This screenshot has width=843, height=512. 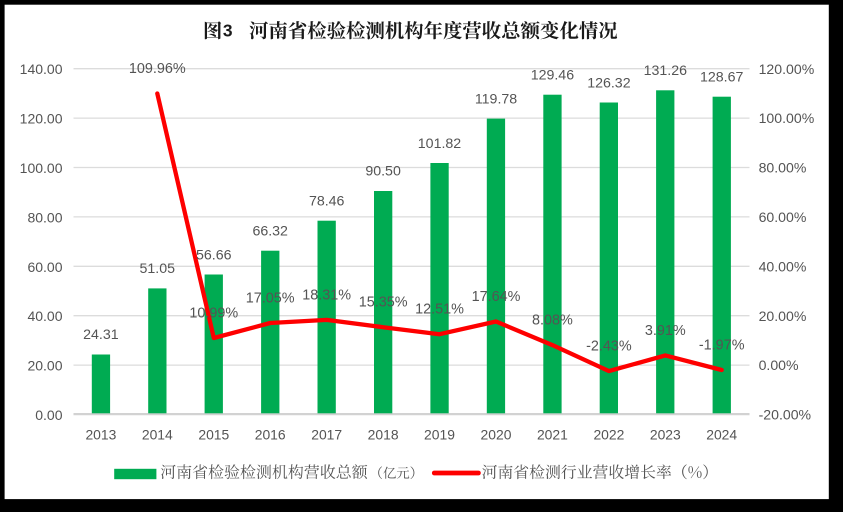 What do you see at coordinates (665, 331) in the screenshot?
I see `svg-text: 3.91%` at bounding box center [665, 331].